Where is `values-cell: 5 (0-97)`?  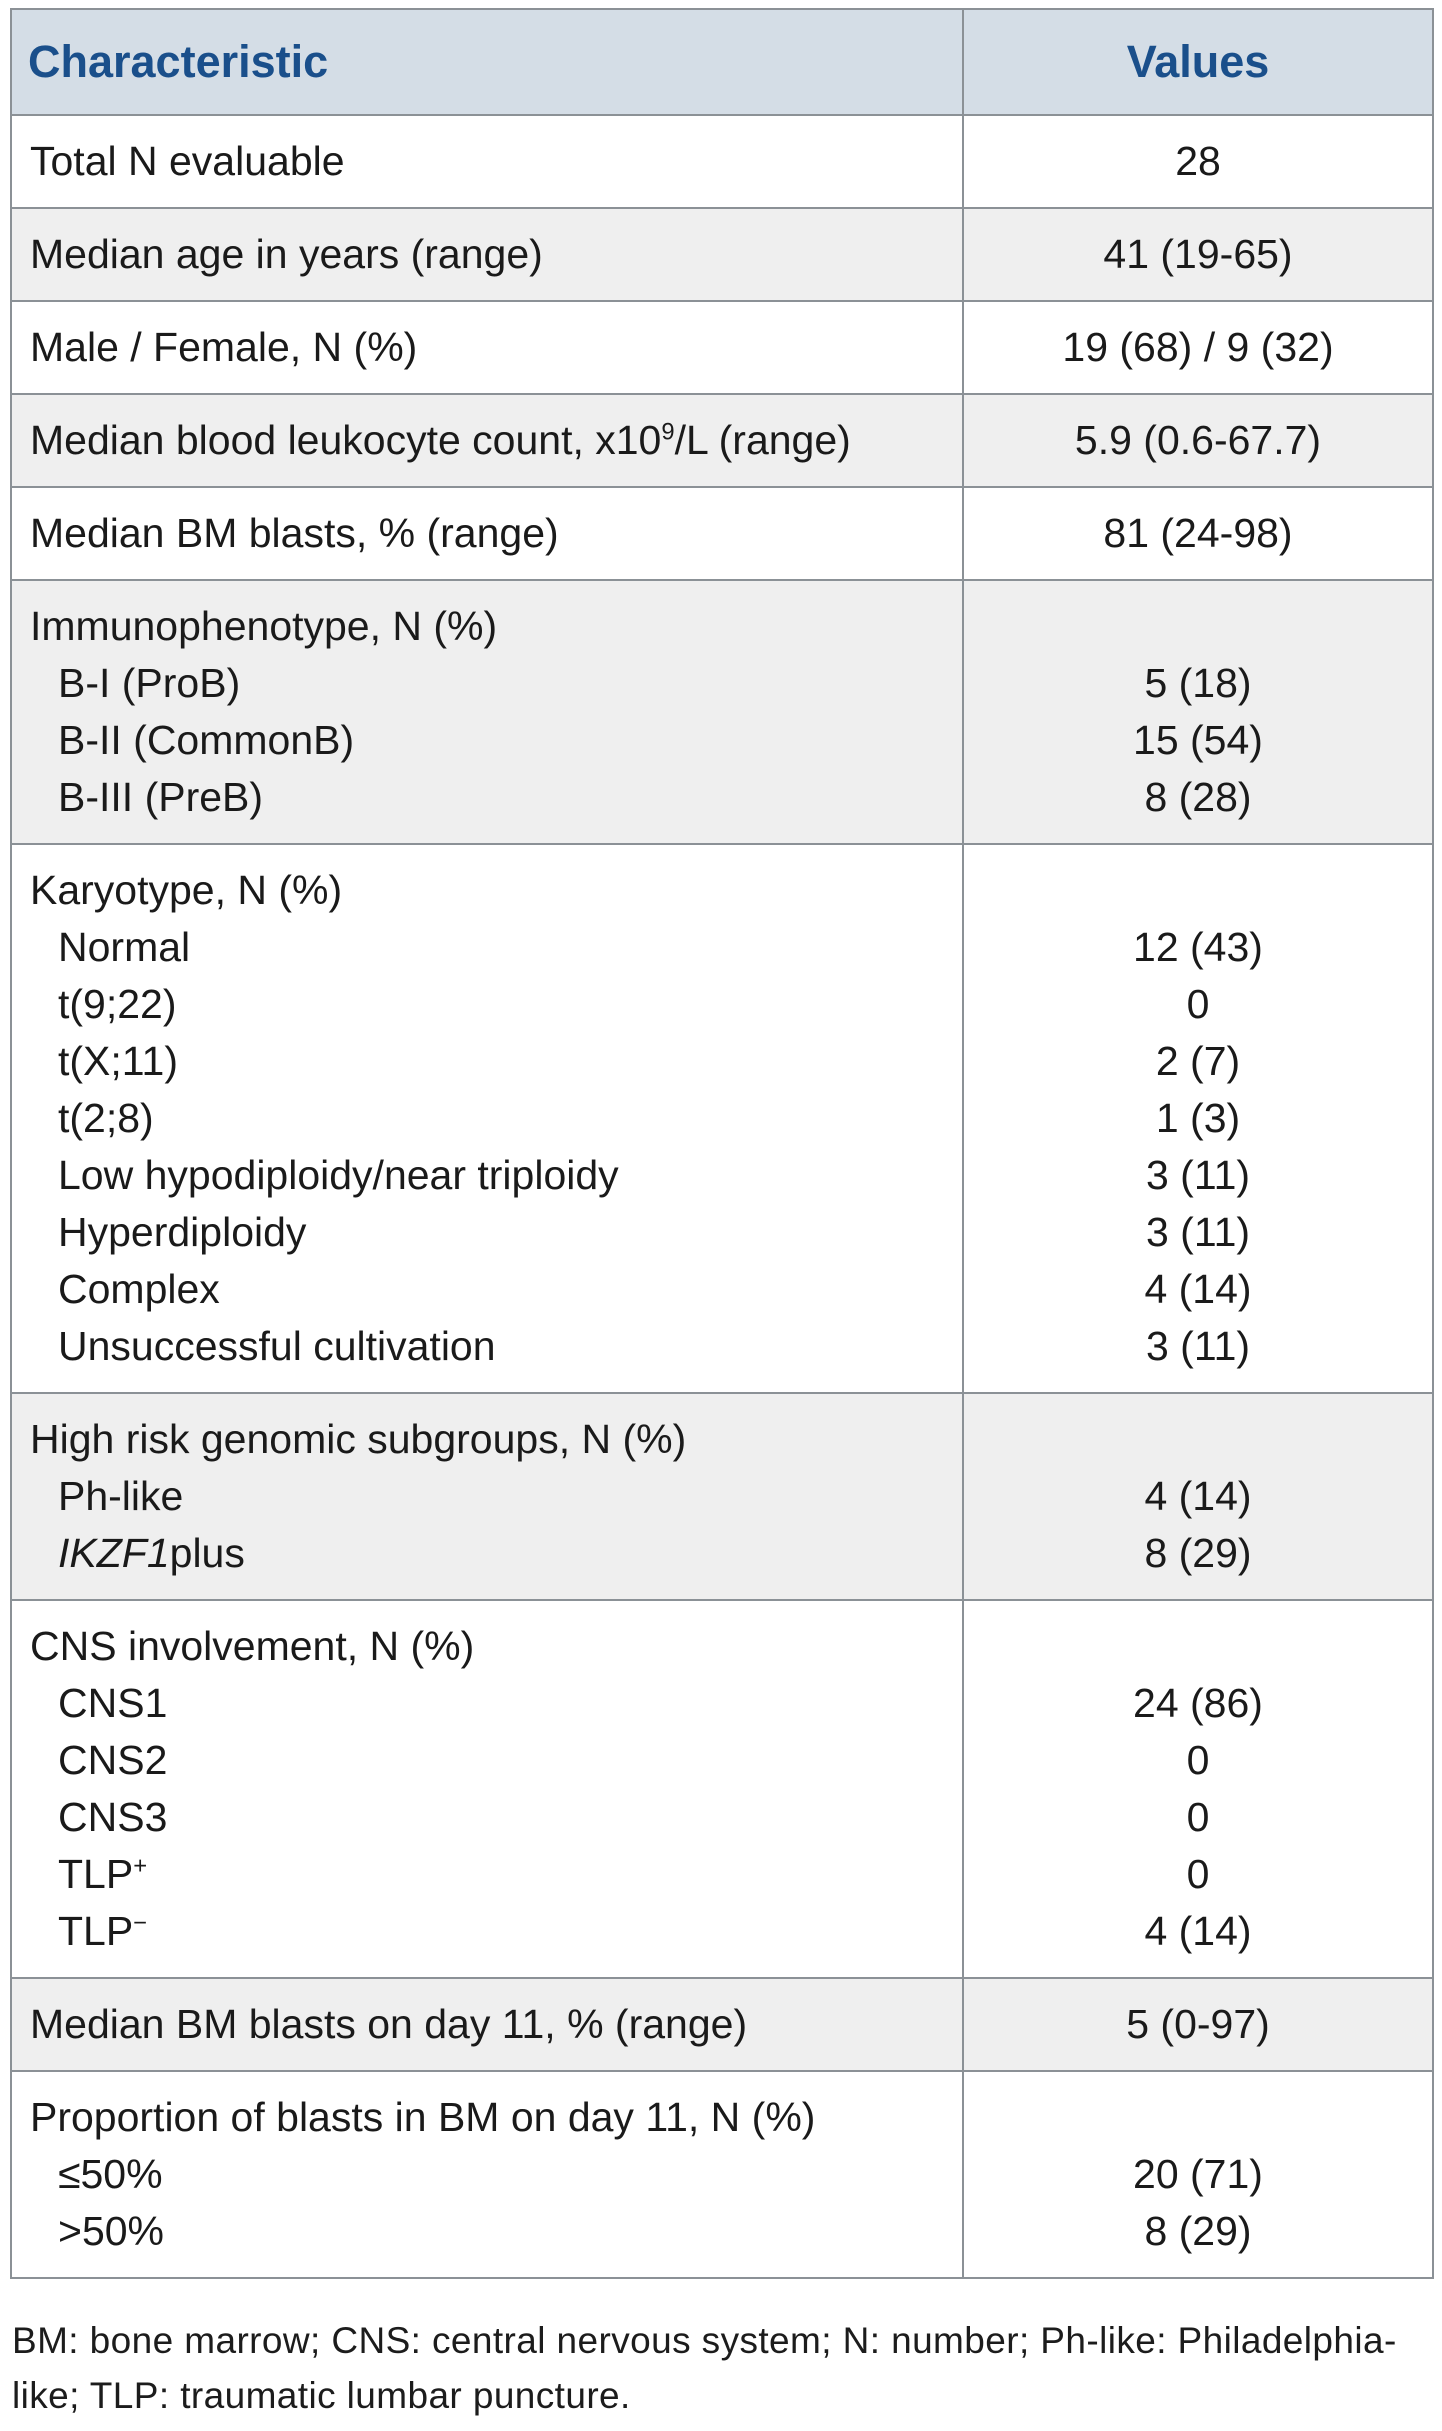
values-cell: 5 (0-97) is located at coordinates (1198, 2024).